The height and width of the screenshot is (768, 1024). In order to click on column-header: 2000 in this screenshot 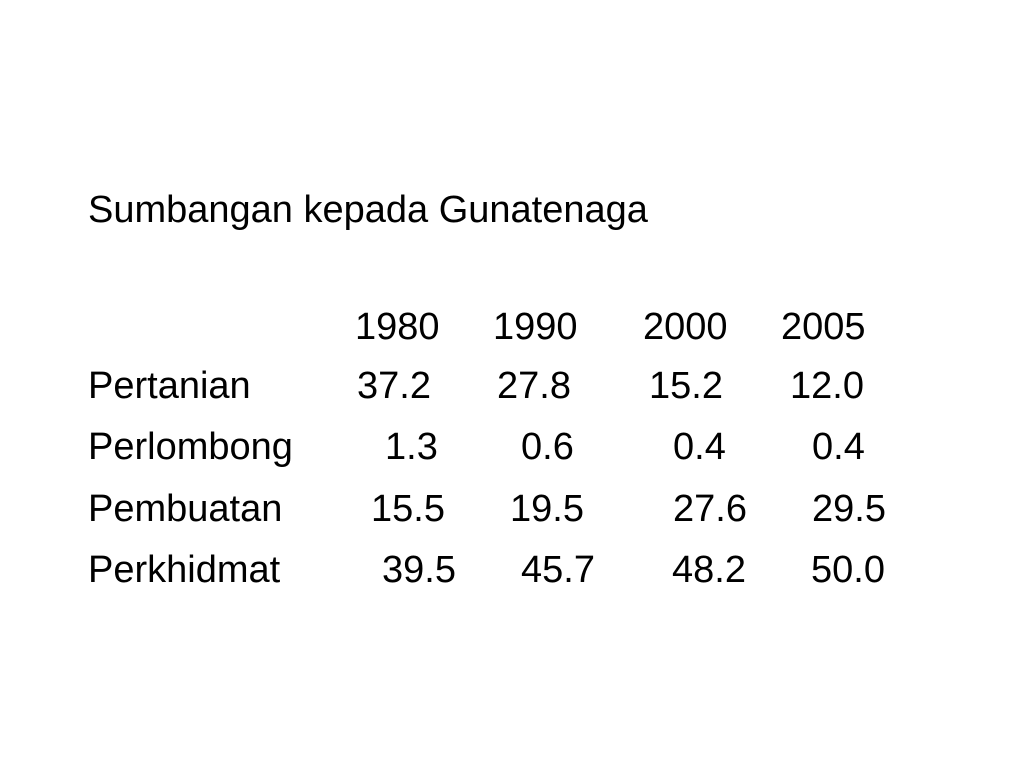, I will do `click(685, 327)`.